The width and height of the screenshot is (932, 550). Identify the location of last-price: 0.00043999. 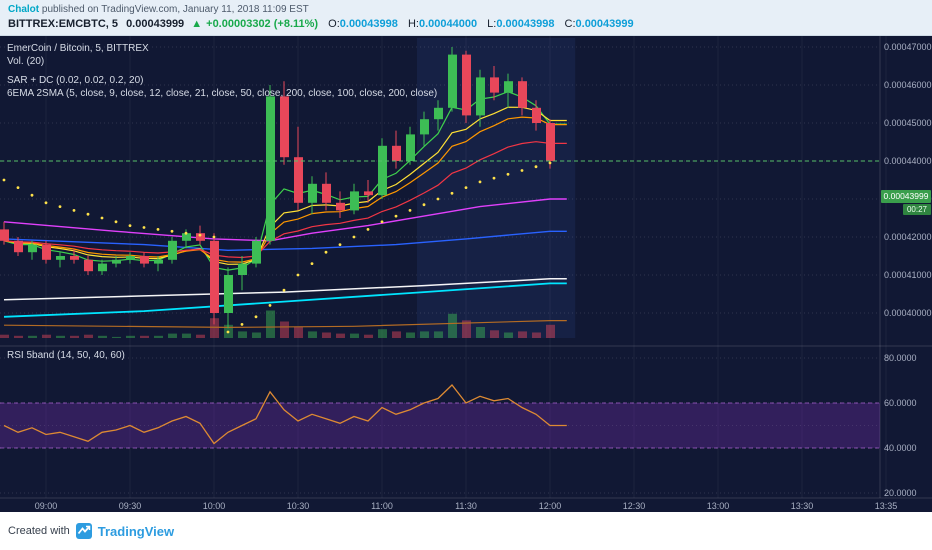
(155, 24).